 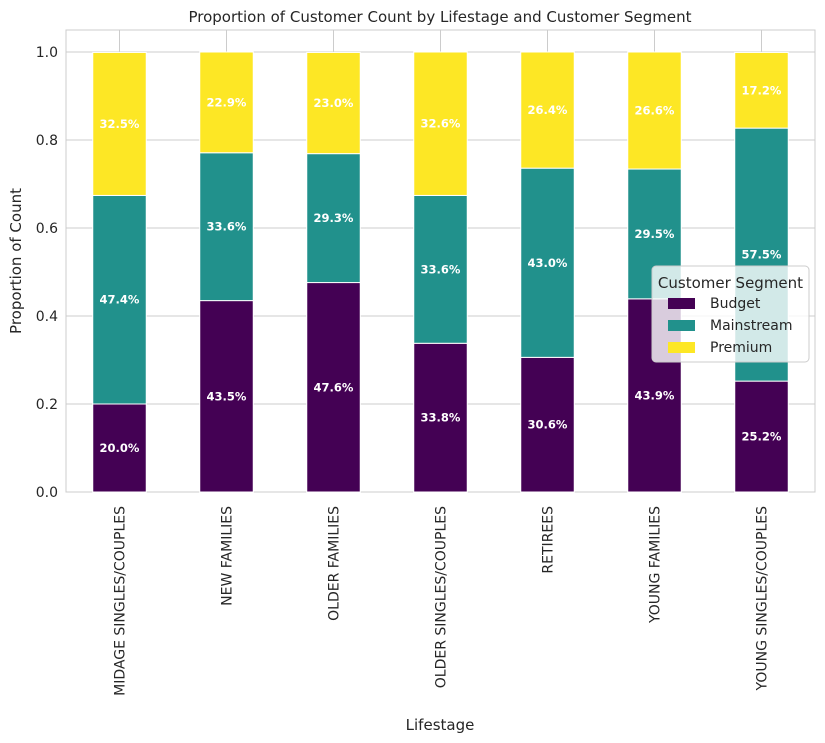 I want to click on bar-data-label: 32.6%, so click(x=441, y=124).